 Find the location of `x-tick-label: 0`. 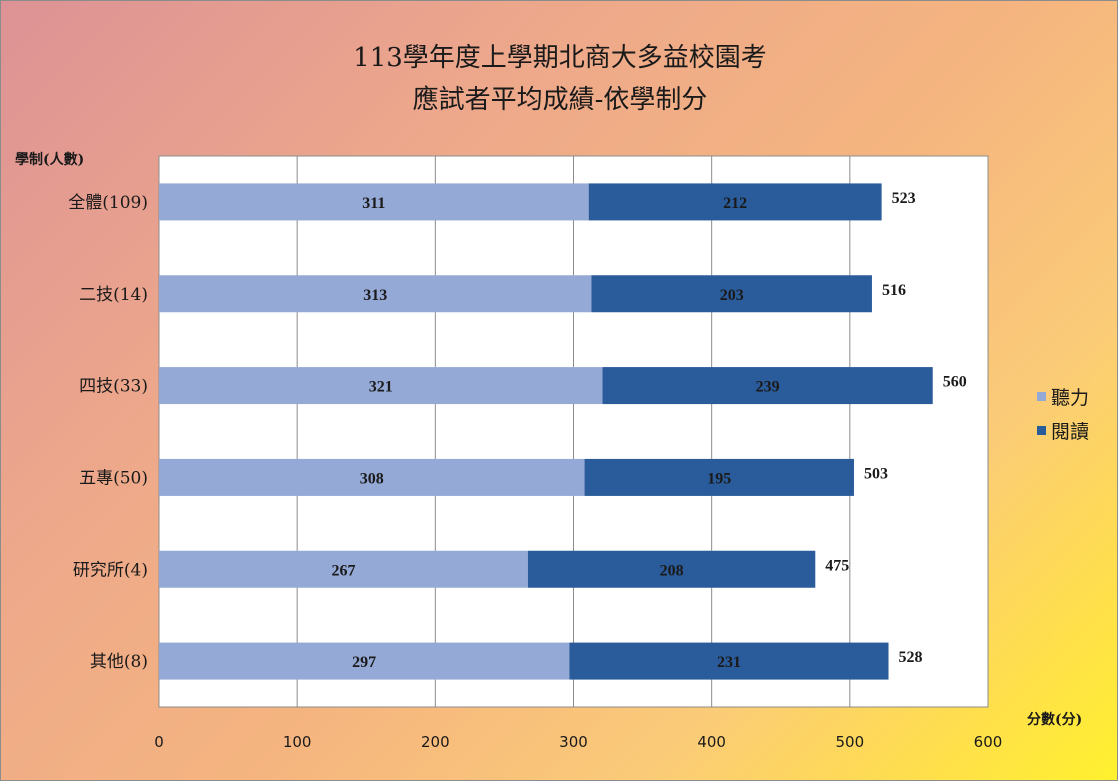

x-tick-label: 0 is located at coordinates (159, 742).